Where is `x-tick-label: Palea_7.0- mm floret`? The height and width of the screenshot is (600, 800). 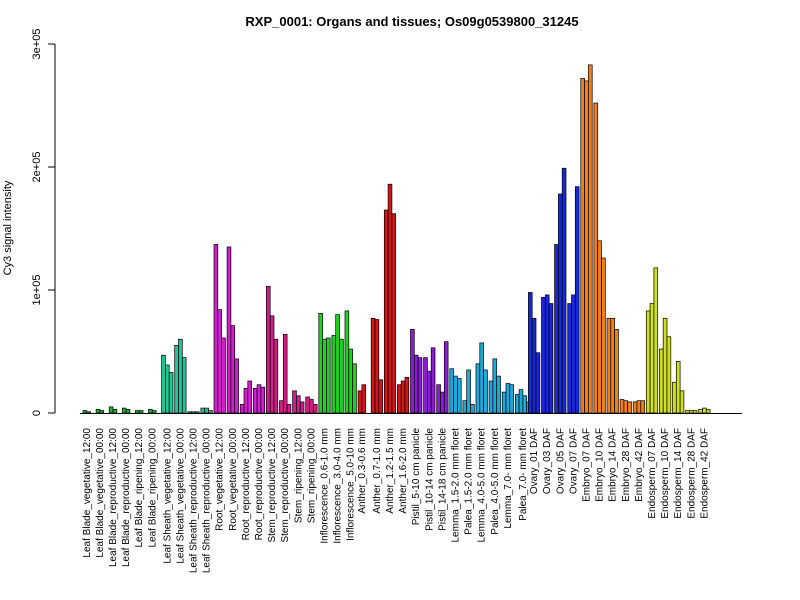 x-tick-label: Palea_7.0- mm floret is located at coordinates (523, 474).